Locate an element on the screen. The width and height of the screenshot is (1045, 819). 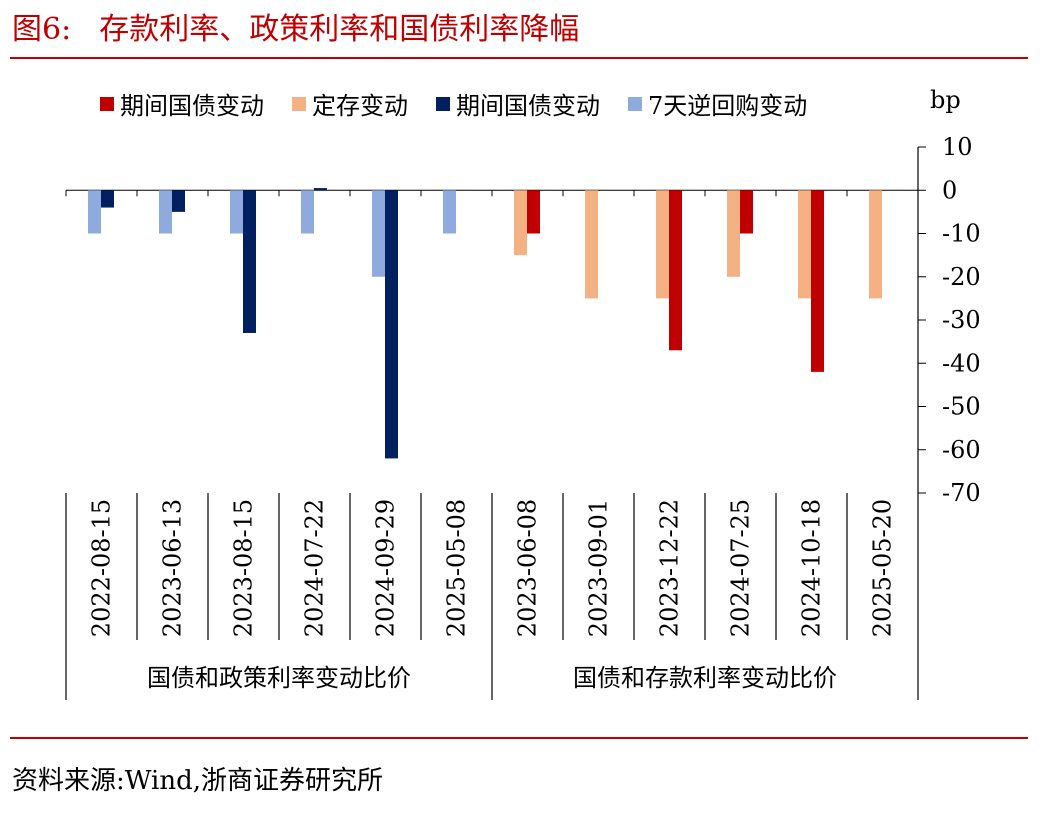
legend-item-peach: 定存变动 is located at coordinates (350, 103).